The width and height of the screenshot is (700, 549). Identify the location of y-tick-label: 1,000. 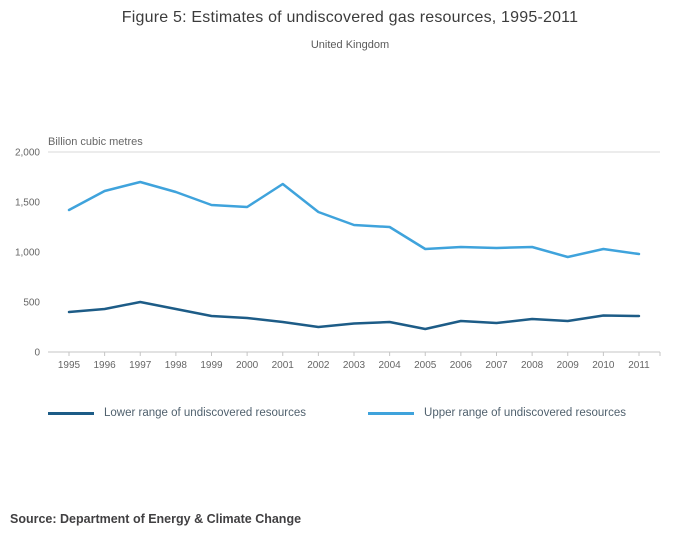
(27, 253).